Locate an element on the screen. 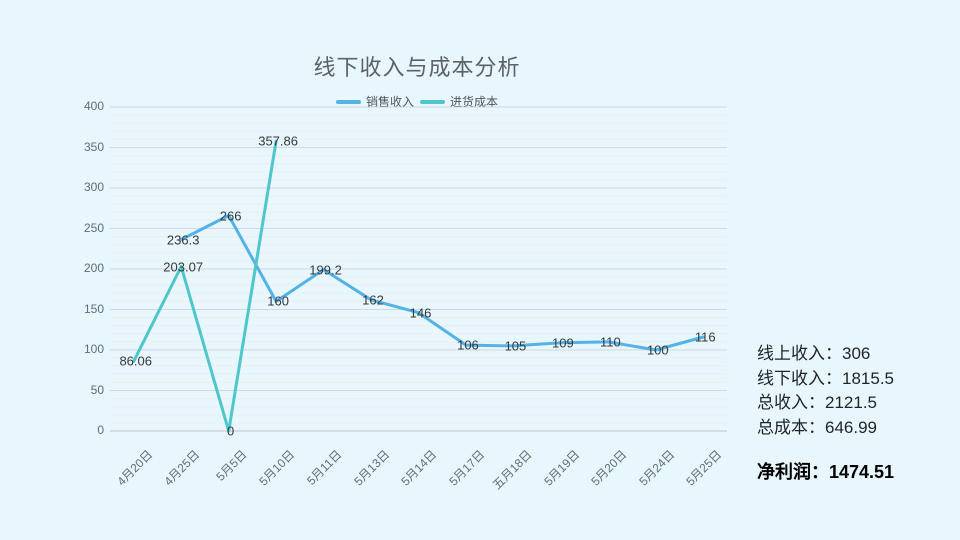 This screenshot has height=540, width=960. series-line-进货成本 is located at coordinates (205, 286).